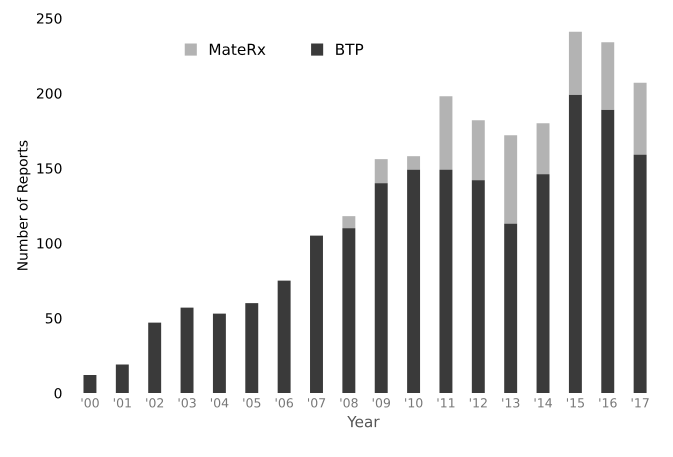 Image resolution: width=673 pixels, height=457 pixels. Describe the element at coordinates (23, 205) in the screenshot. I see `y-axis-title: Number of Reports` at that location.